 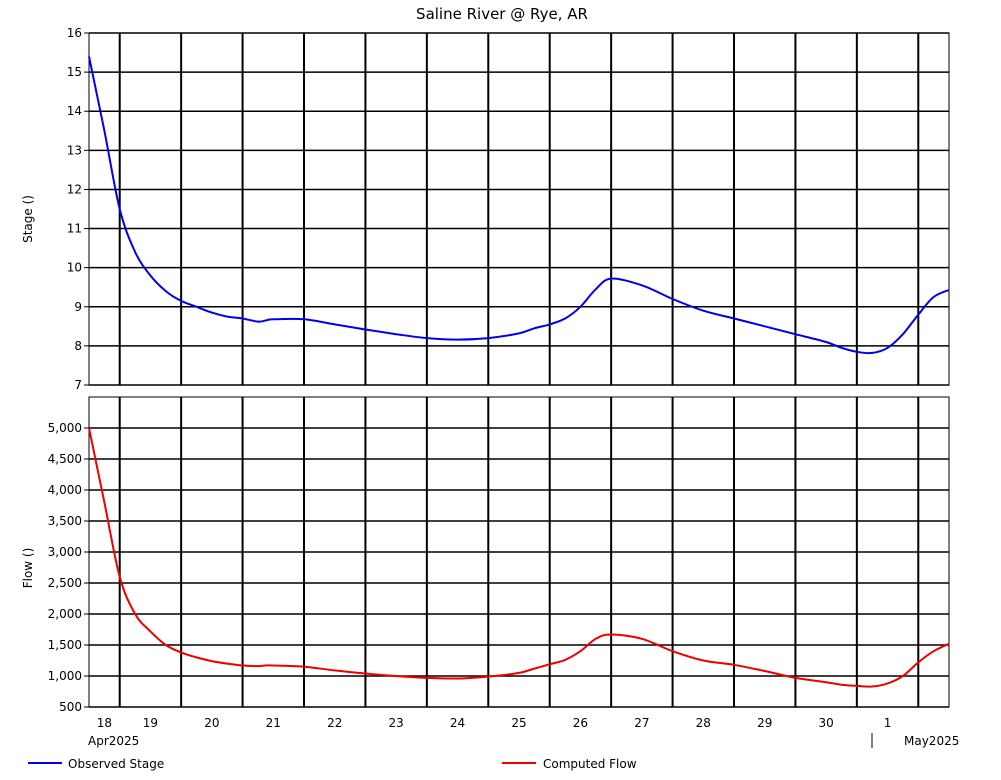 I want to click on flow-y-tick-label: 4,000, so click(x=65, y=490).